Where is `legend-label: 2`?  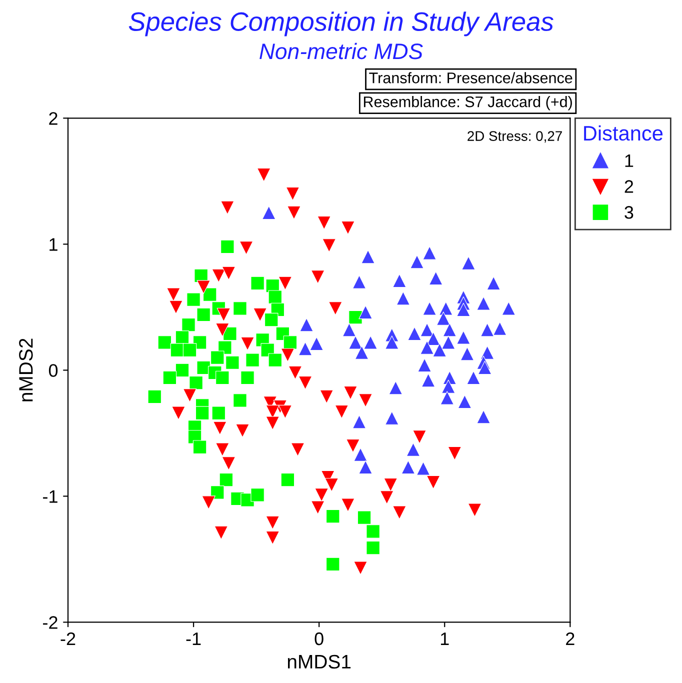 legend-label: 2 is located at coordinates (629, 186).